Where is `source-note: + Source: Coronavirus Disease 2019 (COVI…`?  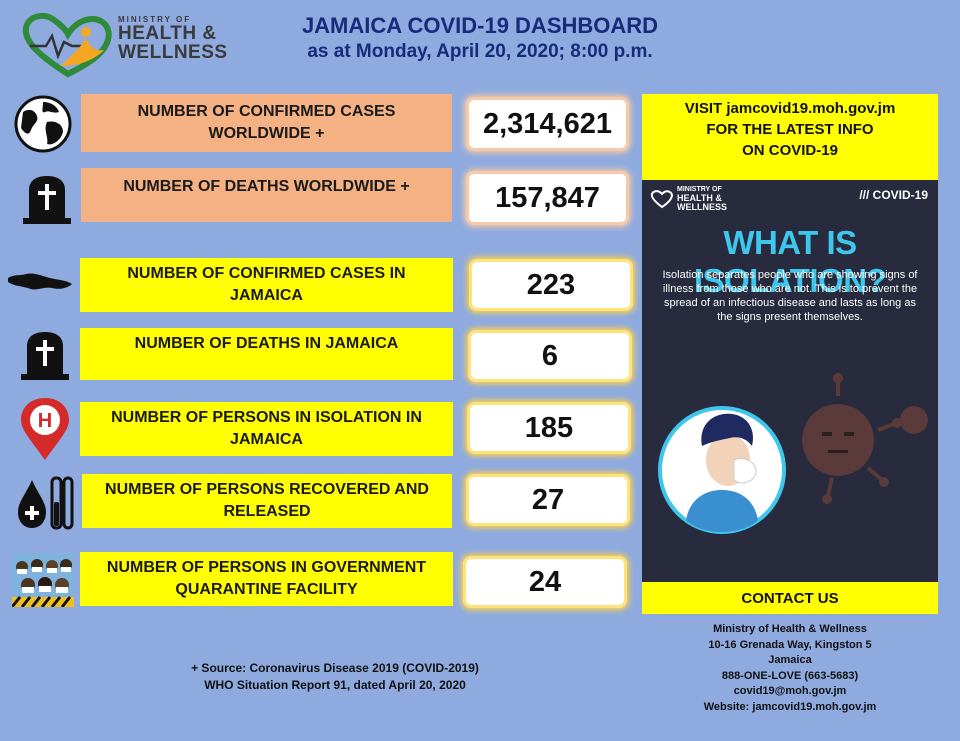
source-note: + Source: Coronavirus Disease 2019 (COVI… is located at coordinates (335, 677).